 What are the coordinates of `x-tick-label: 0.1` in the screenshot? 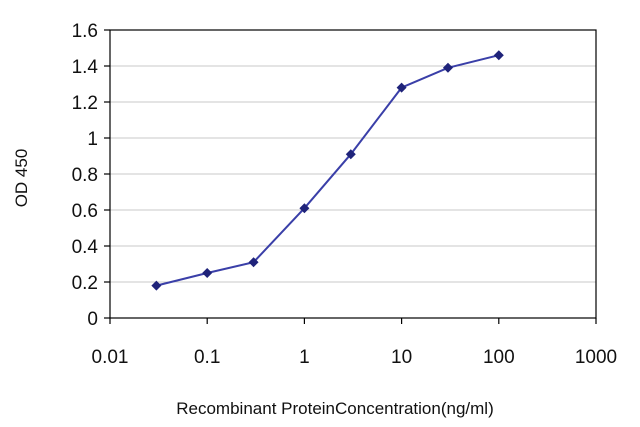 It's located at (207, 357).